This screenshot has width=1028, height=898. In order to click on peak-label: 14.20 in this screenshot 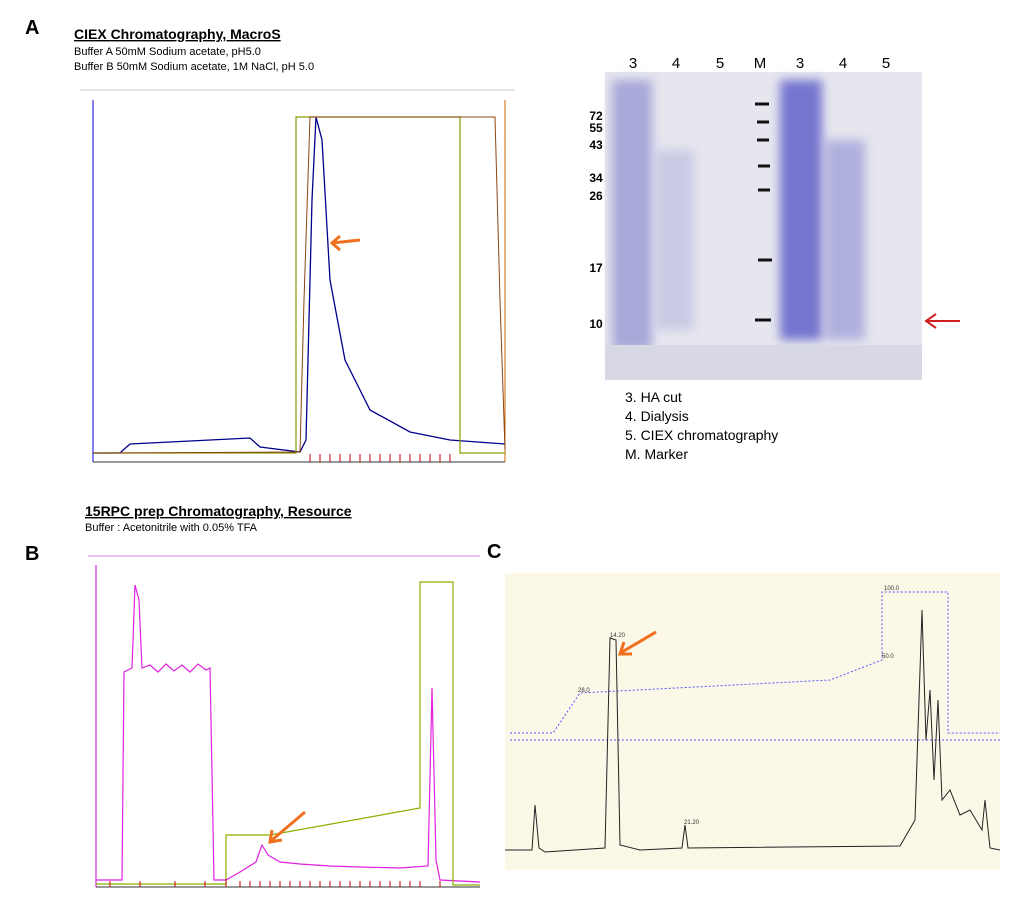, I will do `click(618, 636)`.